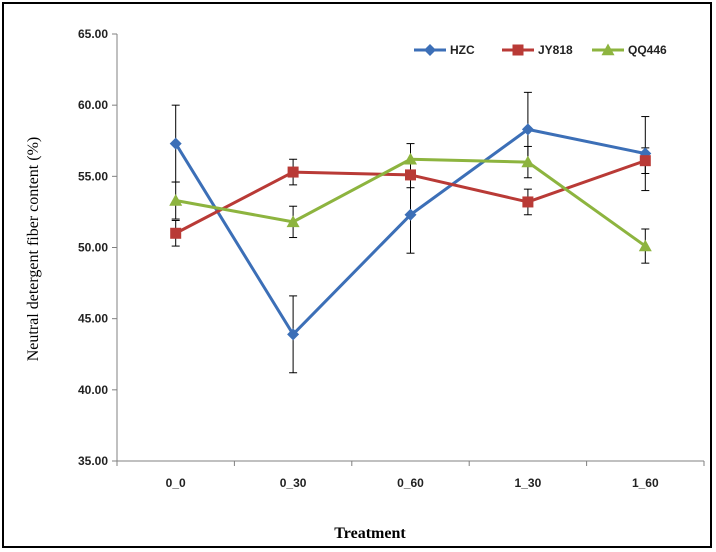 Image resolution: width=716 pixels, height=552 pixels. I want to click on x-tick-label: 0_30, so click(293, 483).